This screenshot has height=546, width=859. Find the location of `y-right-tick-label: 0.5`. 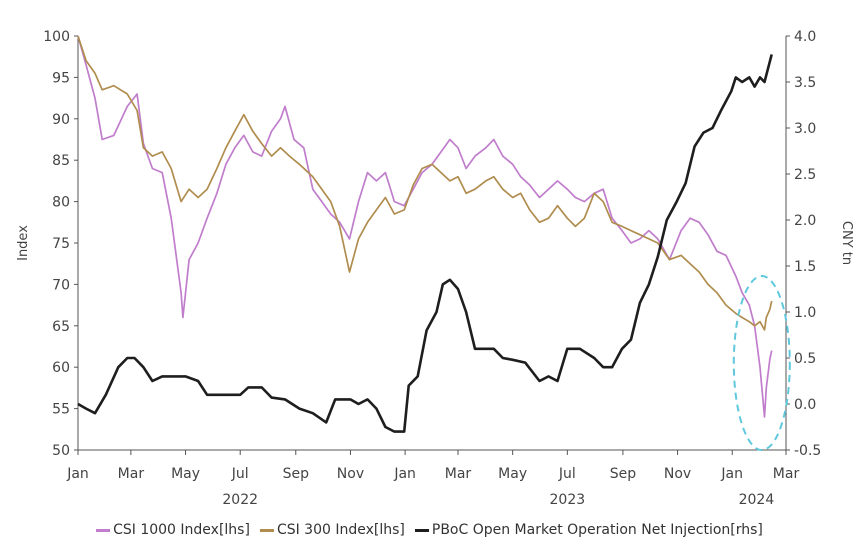

y-right-tick-label: 0.5 is located at coordinates (805, 359).